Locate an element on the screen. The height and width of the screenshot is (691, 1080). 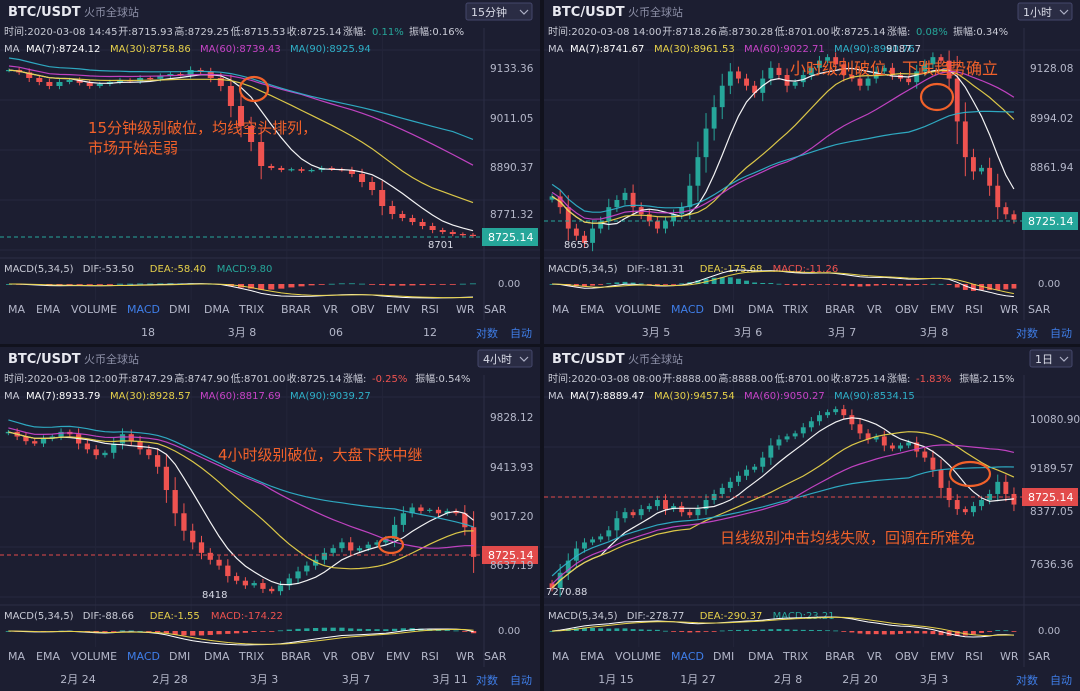
interval-selector: 1日 is located at coordinates (1051, 358).